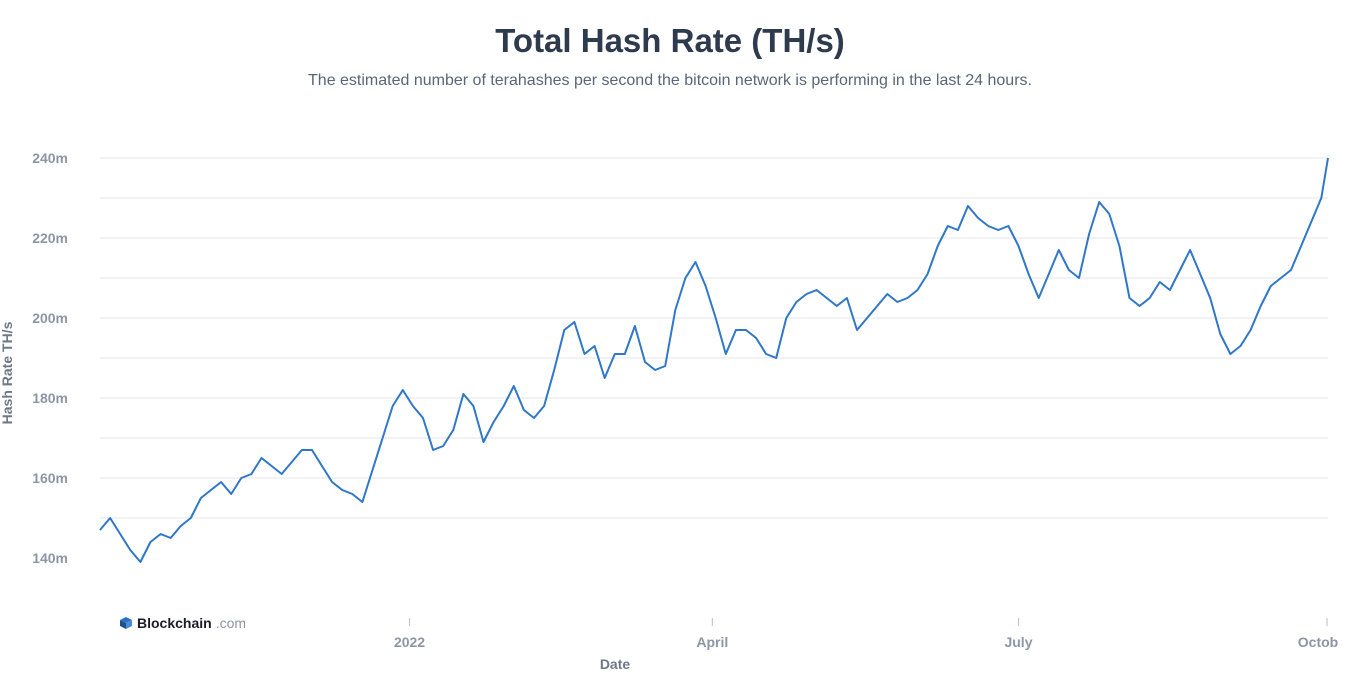  Describe the element at coordinates (1018, 642) in the screenshot. I see `x-tick-label: July` at that location.